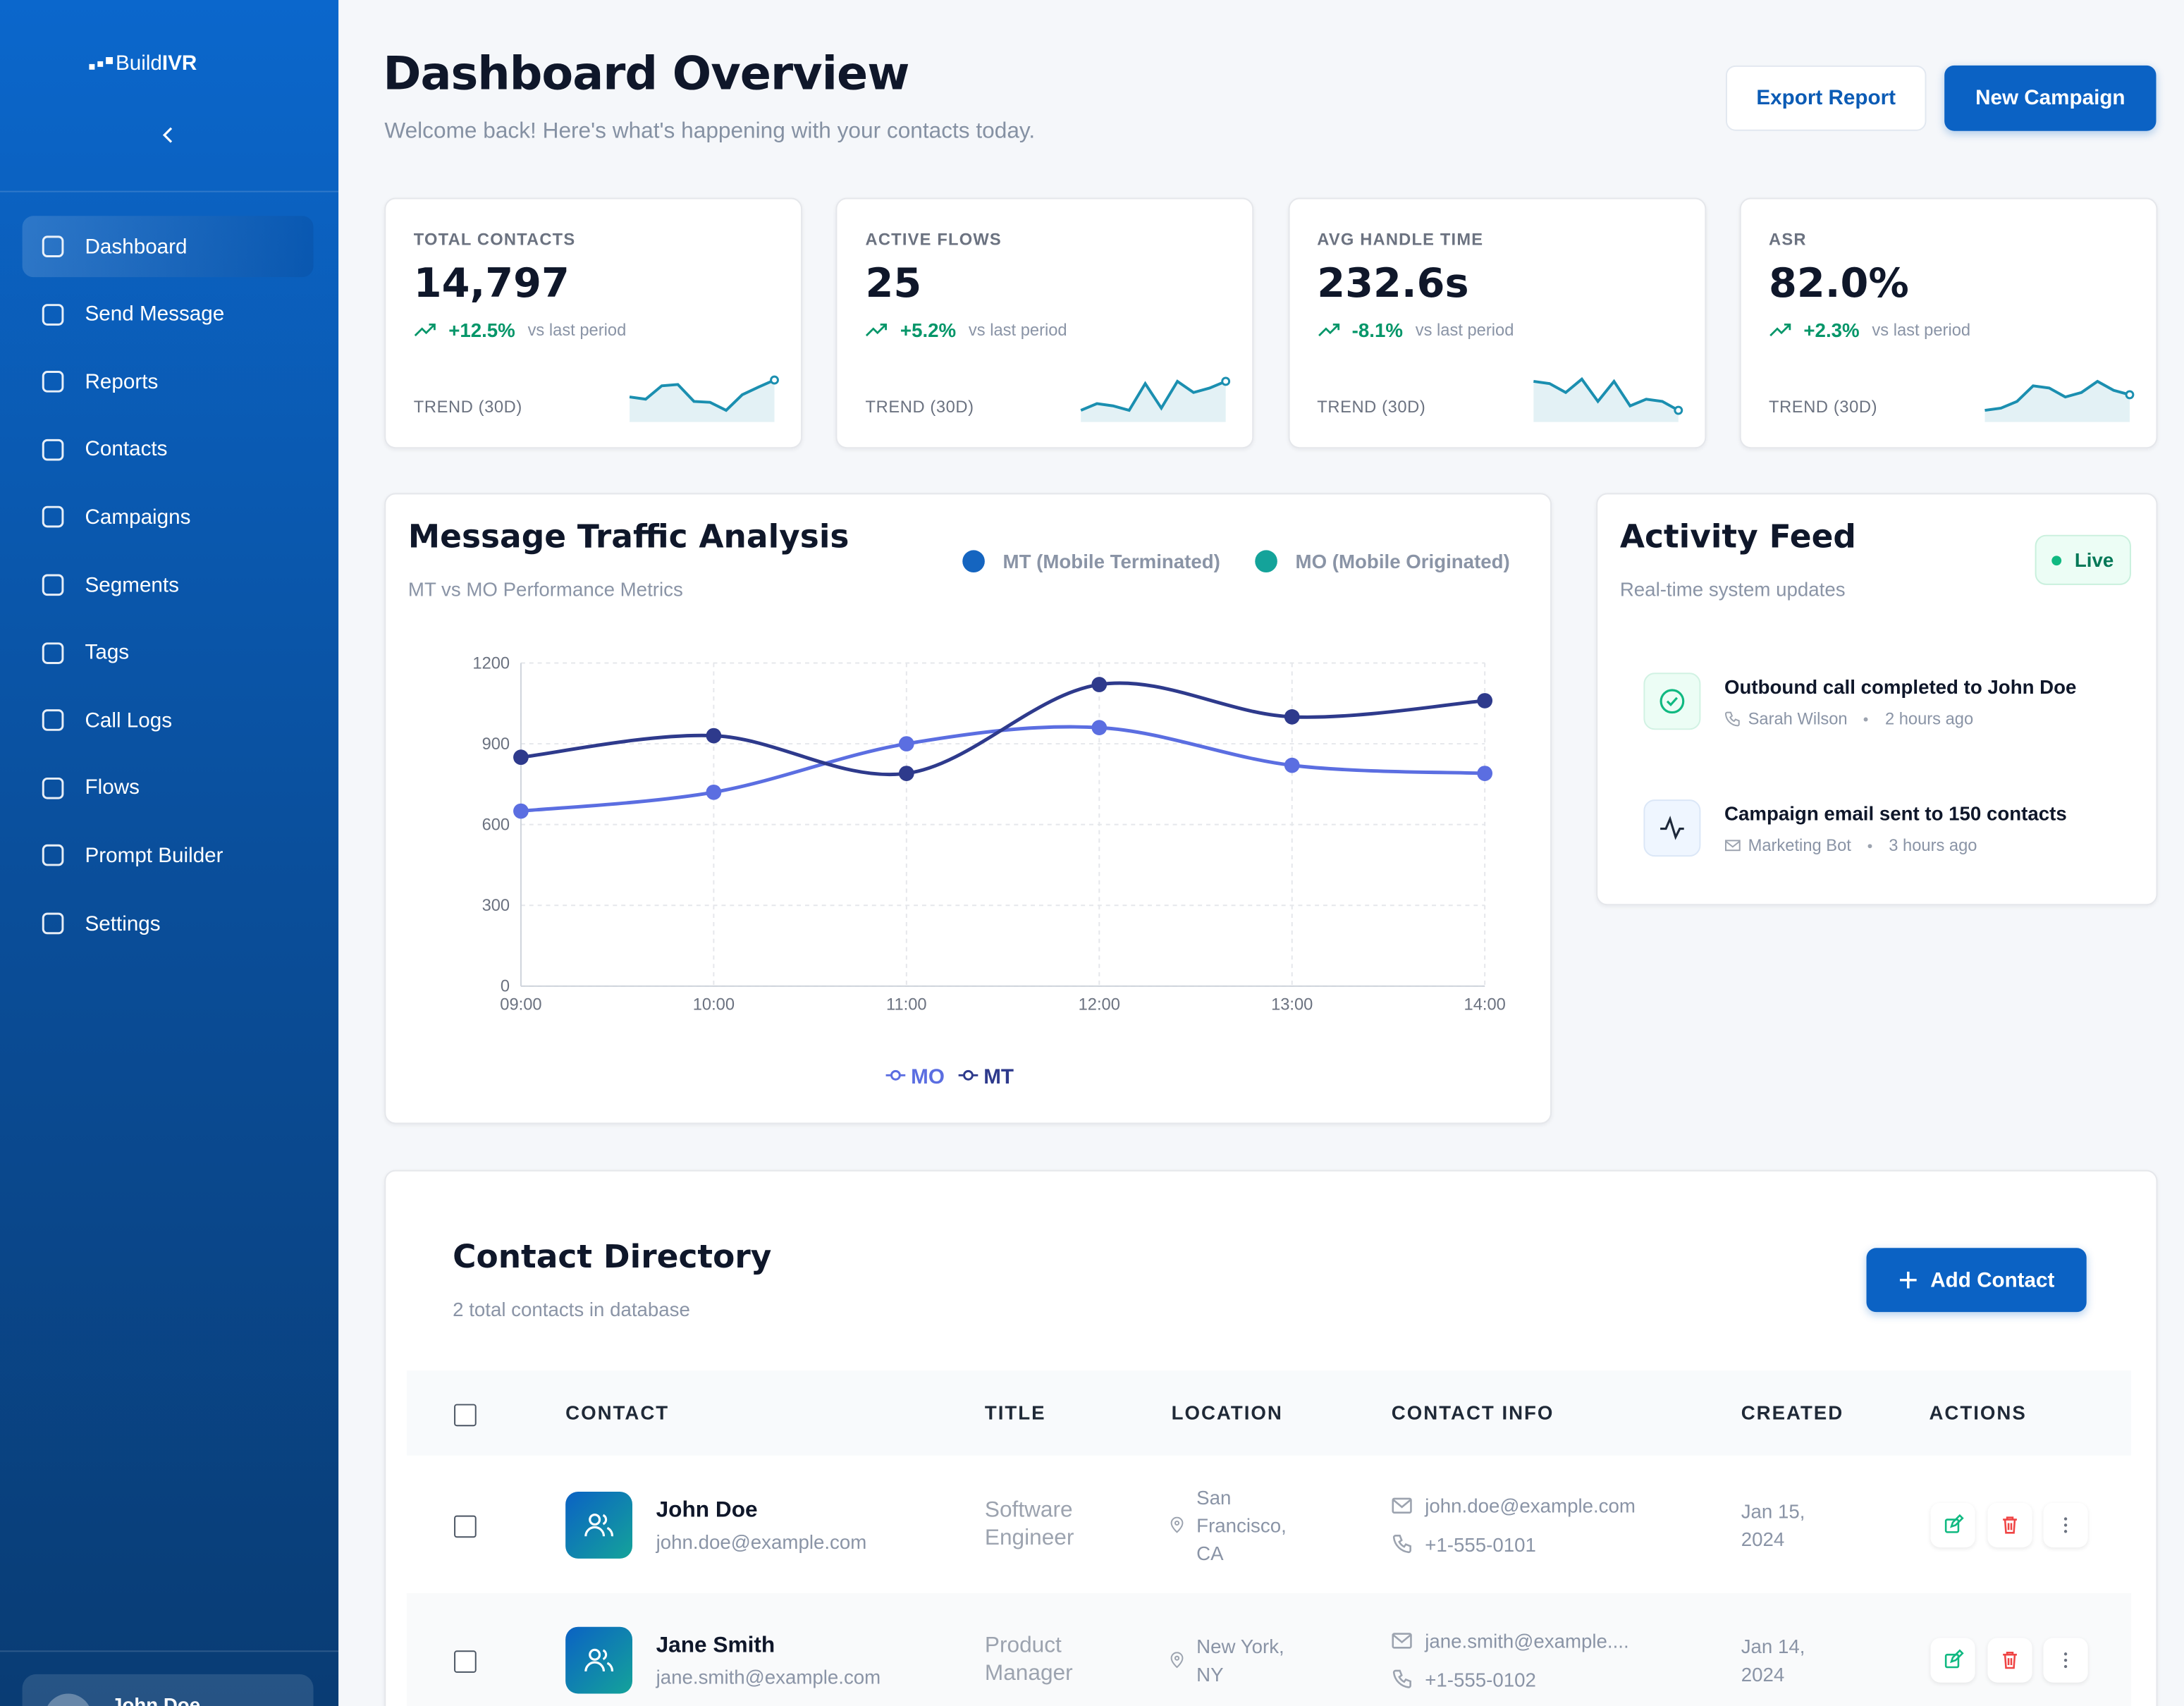 Image resolution: width=2184 pixels, height=1706 pixels. What do you see at coordinates (465, 1415) in the screenshot?
I see `select-all-checkbox` at bounding box center [465, 1415].